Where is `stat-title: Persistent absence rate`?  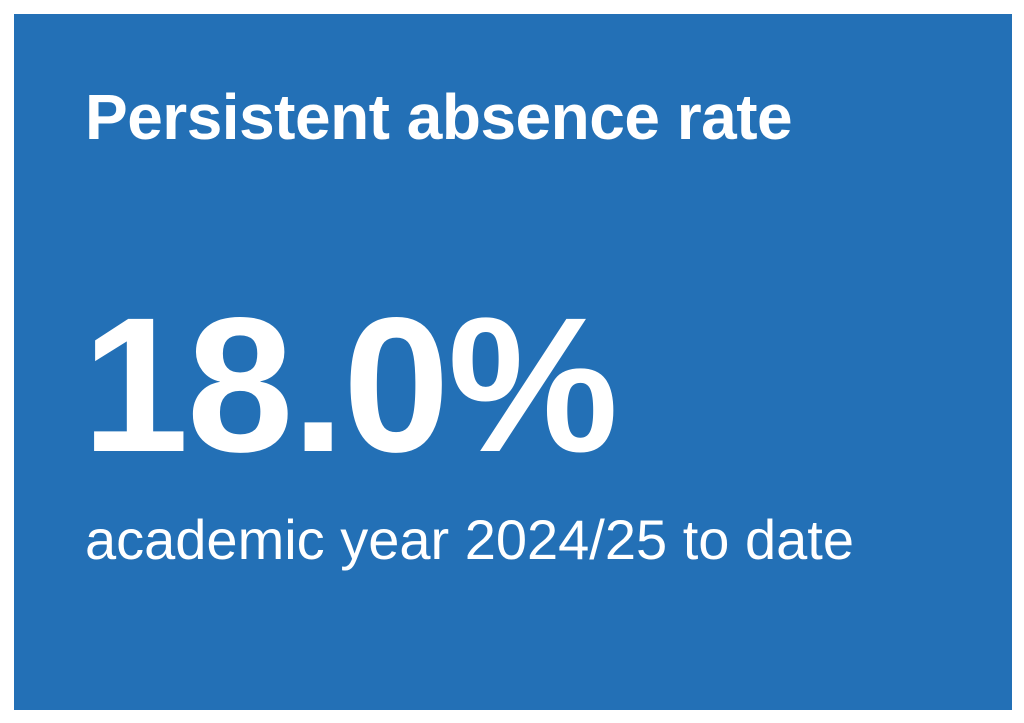
stat-title: Persistent absence rate is located at coordinates (439, 117).